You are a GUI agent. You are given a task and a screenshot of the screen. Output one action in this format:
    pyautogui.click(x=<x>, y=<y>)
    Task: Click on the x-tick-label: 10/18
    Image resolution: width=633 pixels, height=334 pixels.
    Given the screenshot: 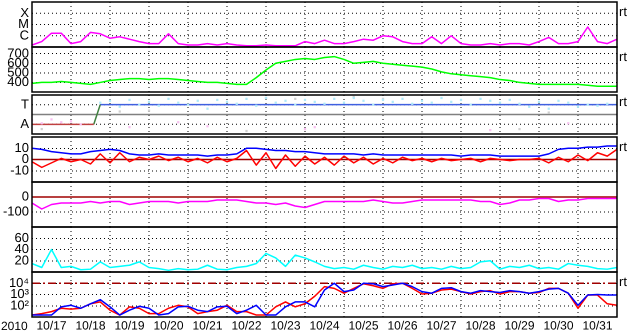 What is the action you would take?
    pyautogui.click(x=90, y=325)
    